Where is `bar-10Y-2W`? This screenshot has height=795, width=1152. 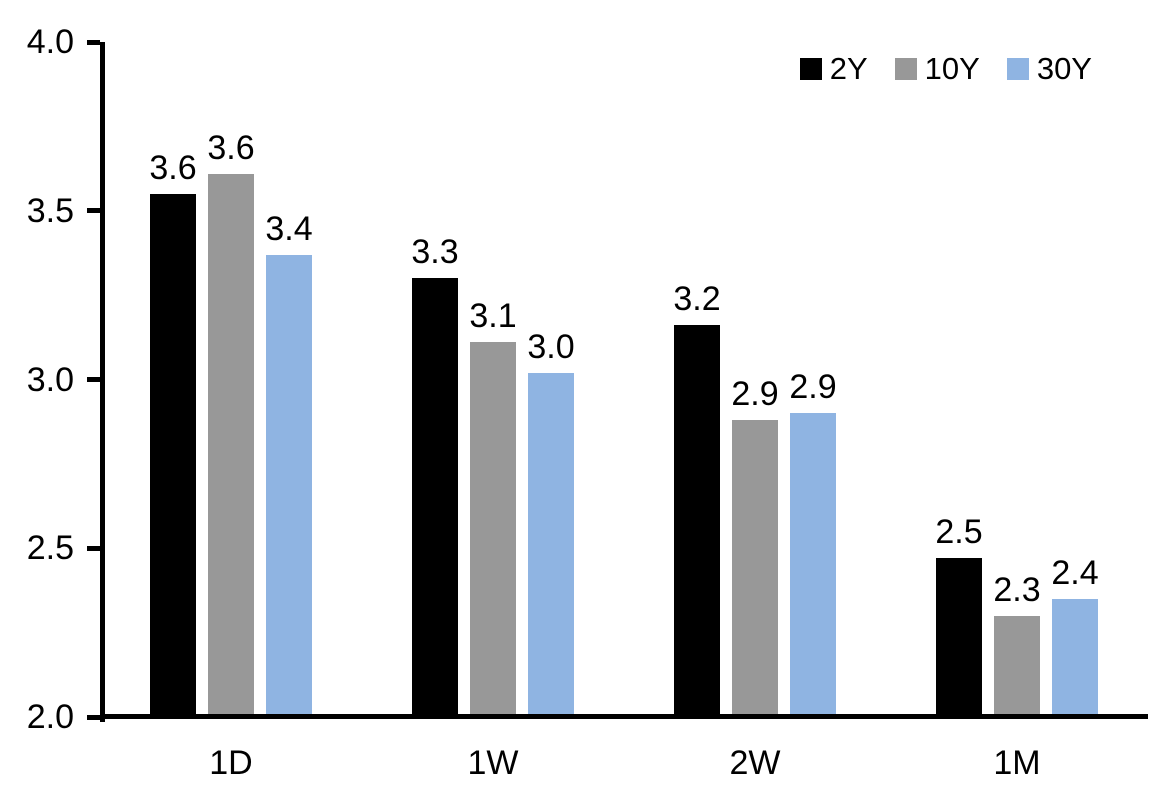 bar-10Y-2W is located at coordinates (755, 567).